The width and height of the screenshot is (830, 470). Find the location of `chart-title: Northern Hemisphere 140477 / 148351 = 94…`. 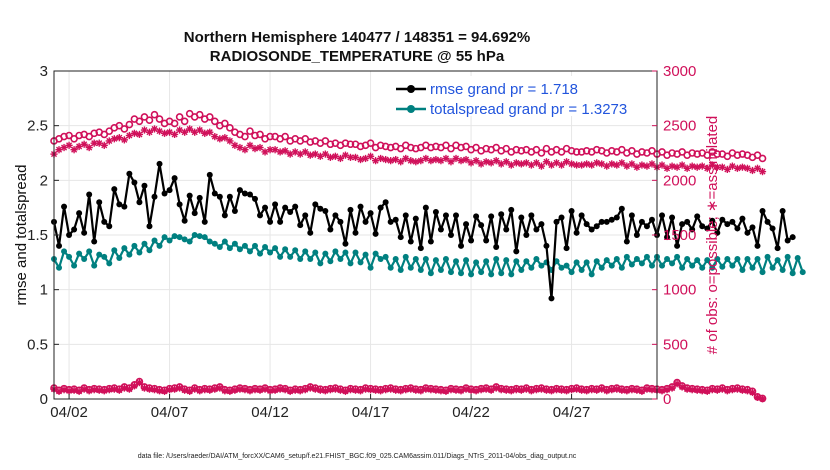

chart-title: Northern Hemisphere 140477 / 148351 = 94… is located at coordinates (357, 37).